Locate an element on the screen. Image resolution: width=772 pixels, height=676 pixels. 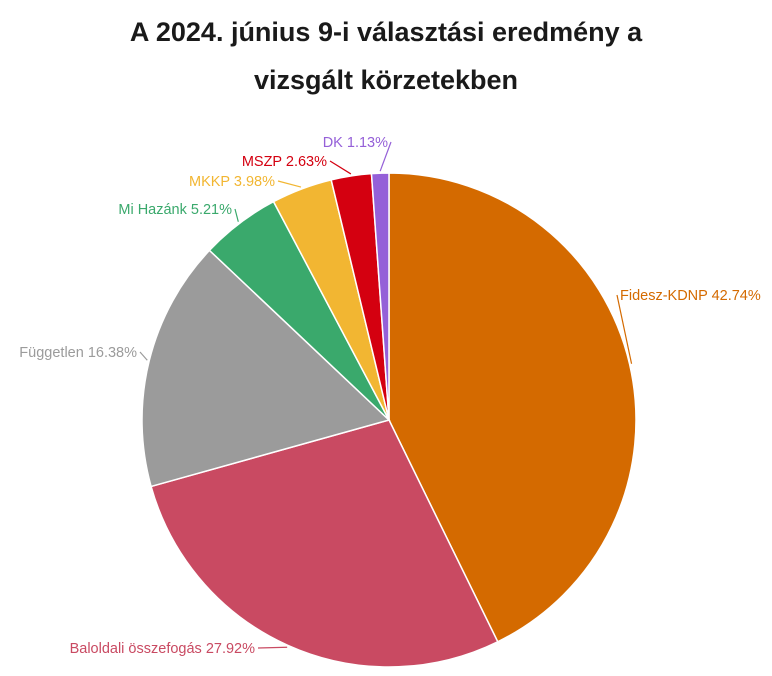
leader-line-baloldali-sszefog-s is located at coordinates (272, 647).